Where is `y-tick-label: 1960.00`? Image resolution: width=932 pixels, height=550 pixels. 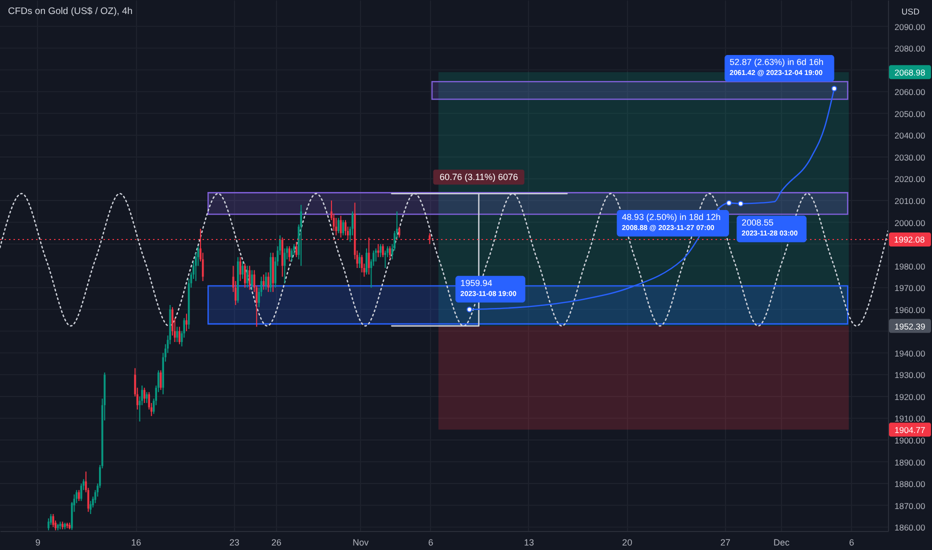
y-tick-label: 1960.00 is located at coordinates (910, 309).